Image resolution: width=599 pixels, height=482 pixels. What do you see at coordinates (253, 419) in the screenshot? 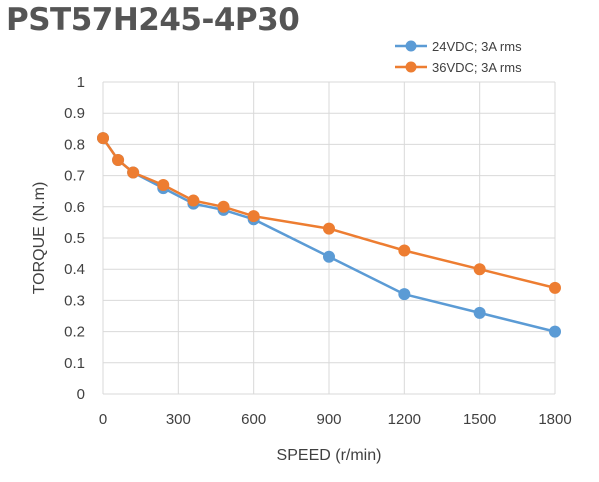
I see `x-tick-label: 600` at bounding box center [253, 419].